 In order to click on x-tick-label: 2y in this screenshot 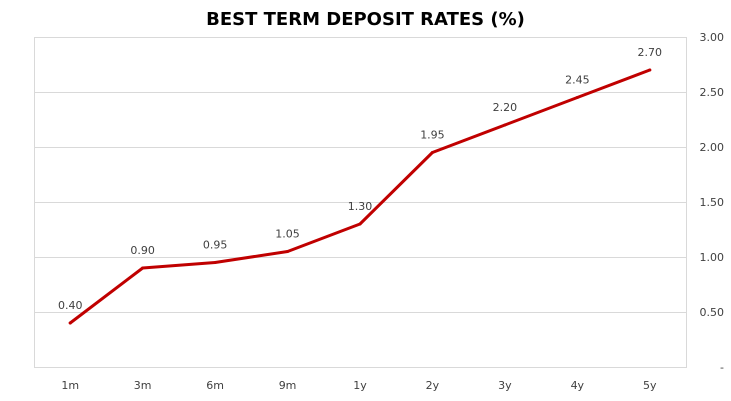, I will do `click(433, 385)`.